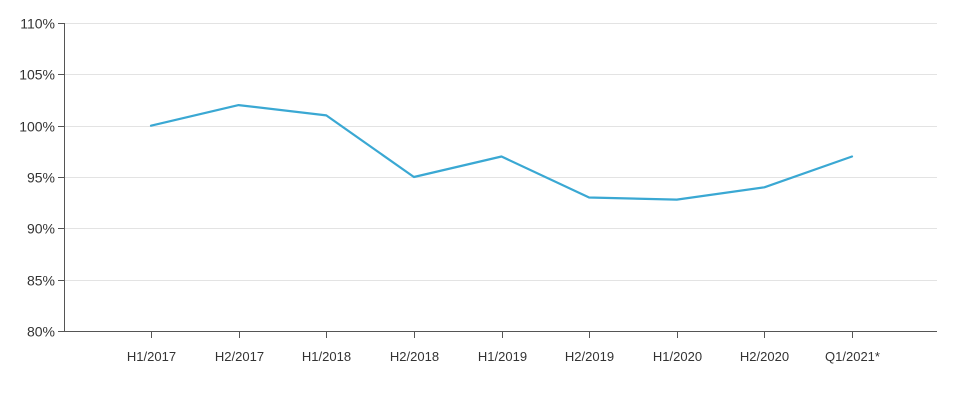 The height and width of the screenshot is (401, 960). What do you see at coordinates (764, 356) in the screenshot?
I see `x-tick-label: H2/2020` at bounding box center [764, 356].